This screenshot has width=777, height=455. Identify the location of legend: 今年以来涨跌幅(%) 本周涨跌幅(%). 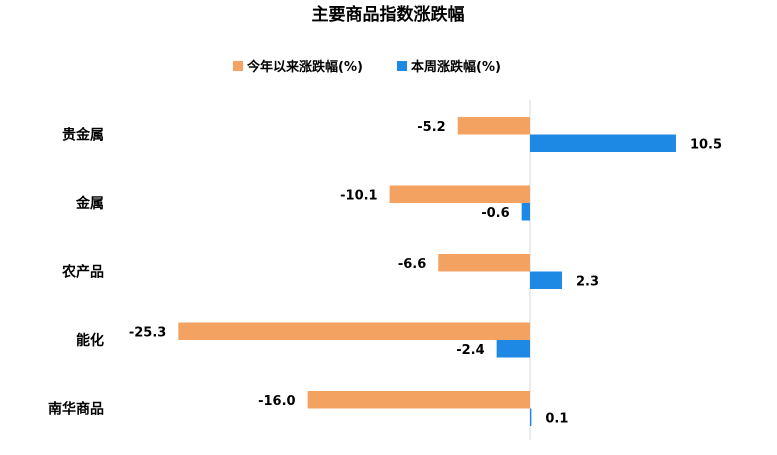
(367, 67).